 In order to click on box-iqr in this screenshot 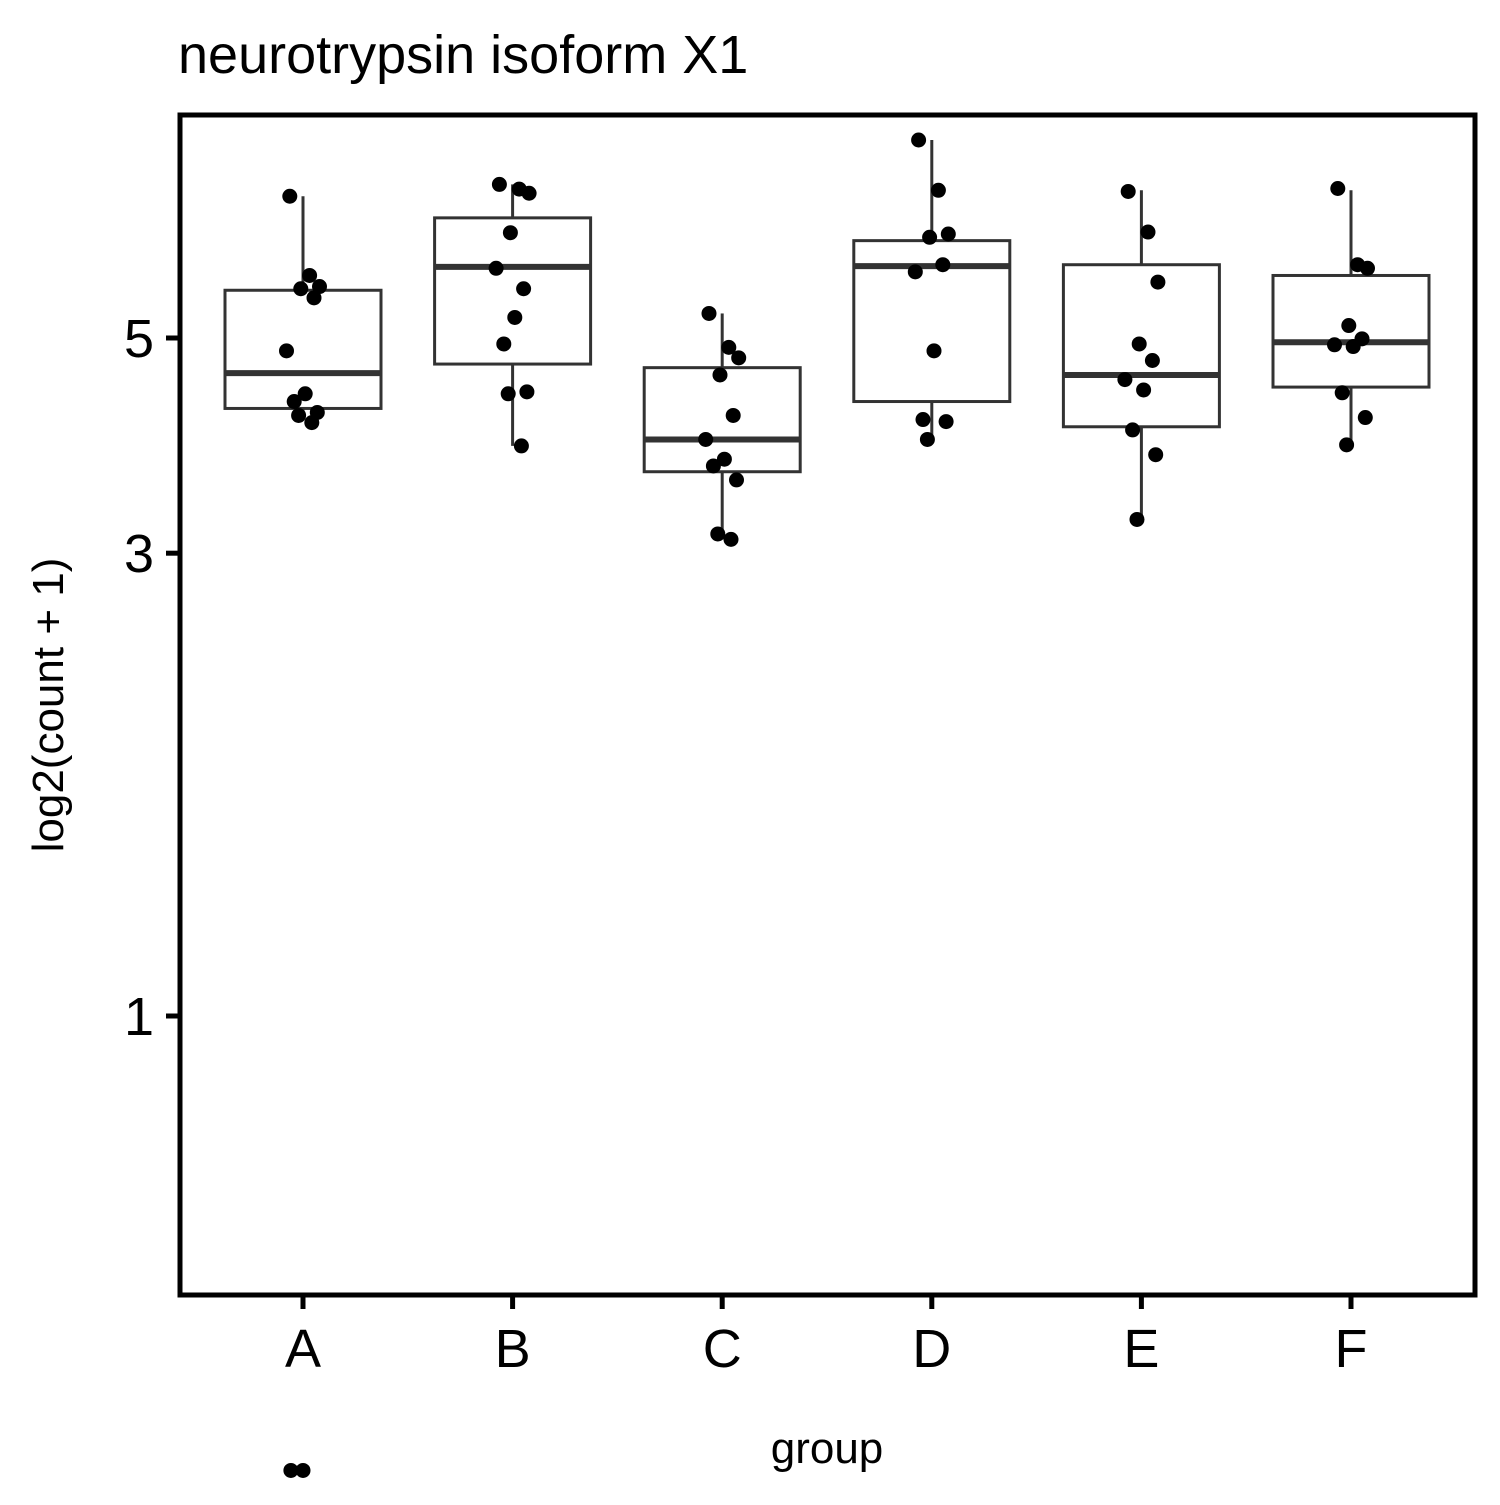, I will do `click(513, 291)`.